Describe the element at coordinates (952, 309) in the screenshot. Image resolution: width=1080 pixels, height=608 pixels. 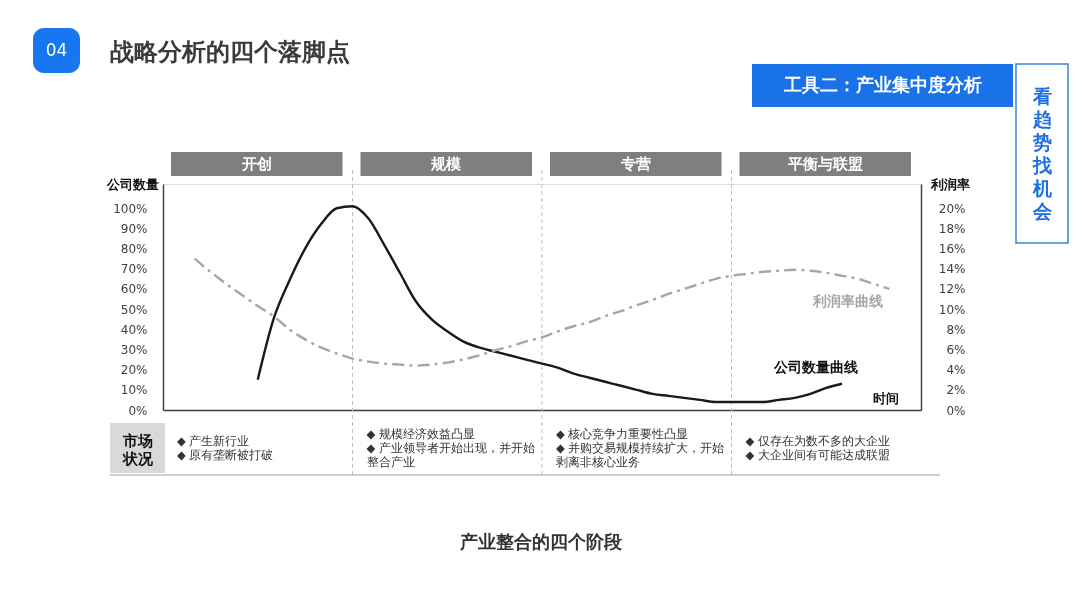
I see `y2-tick-label: 10%` at that location.